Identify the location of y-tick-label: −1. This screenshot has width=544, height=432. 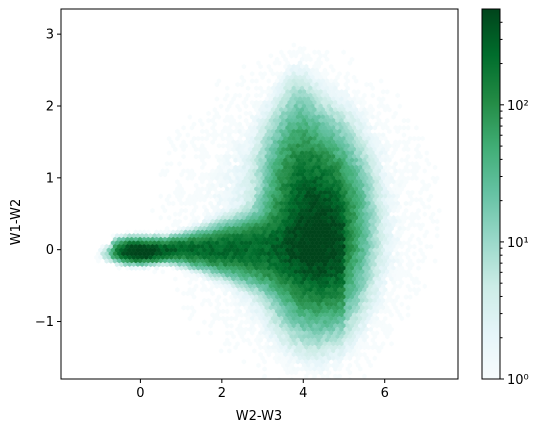
(44, 322).